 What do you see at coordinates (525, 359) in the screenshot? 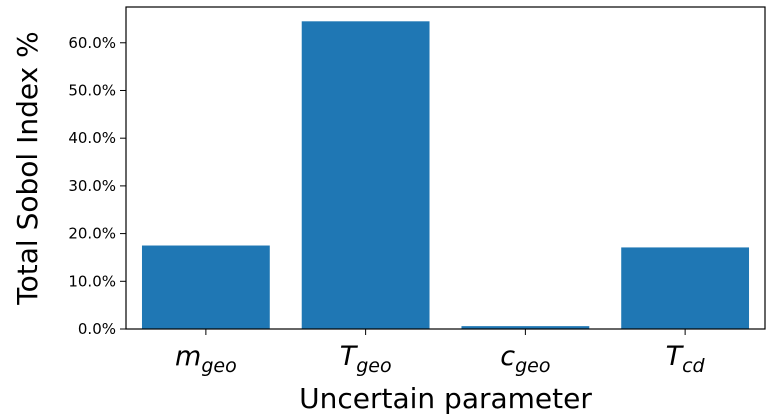
I see `x-tick-label: cgeo` at bounding box center [525, 359].